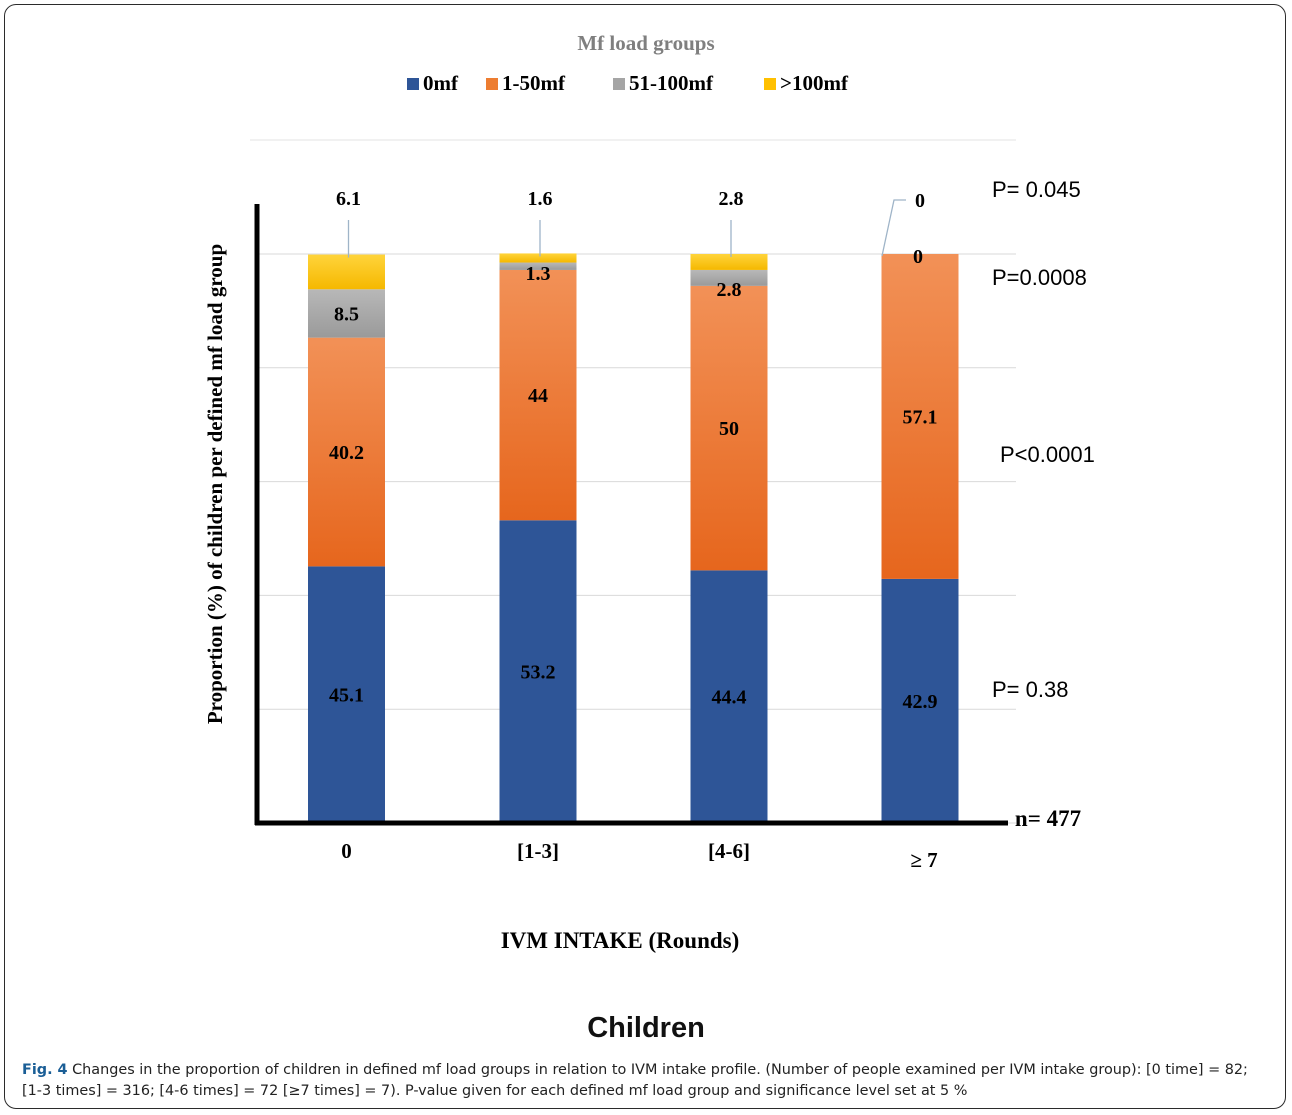 The width and height of the screenshot is (1292, 1115). I want to click on data-label-1-50mf-1: 44, so click(538, 396).